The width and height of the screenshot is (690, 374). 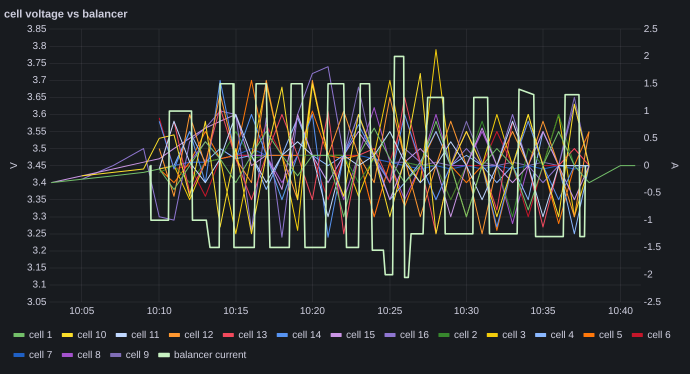 What do you see at coordinates (89, 355) in the screenshot?
I see `legend-label: cell 8` at bounding box center [89, 355].